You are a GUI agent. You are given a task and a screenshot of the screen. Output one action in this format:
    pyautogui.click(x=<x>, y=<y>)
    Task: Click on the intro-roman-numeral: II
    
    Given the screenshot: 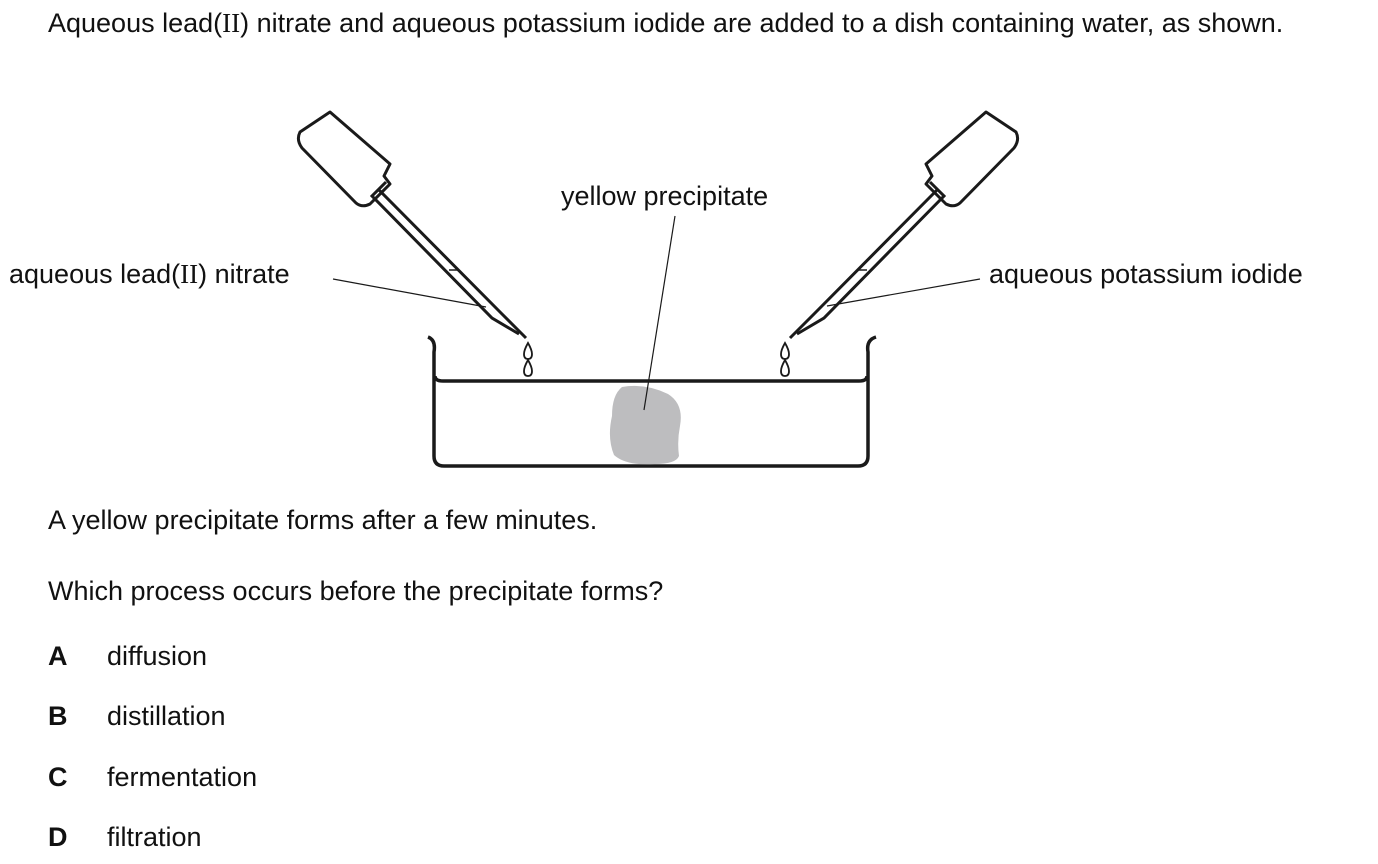 What is the action you would take?
    pyautogui.click(x=231, y=23)
    